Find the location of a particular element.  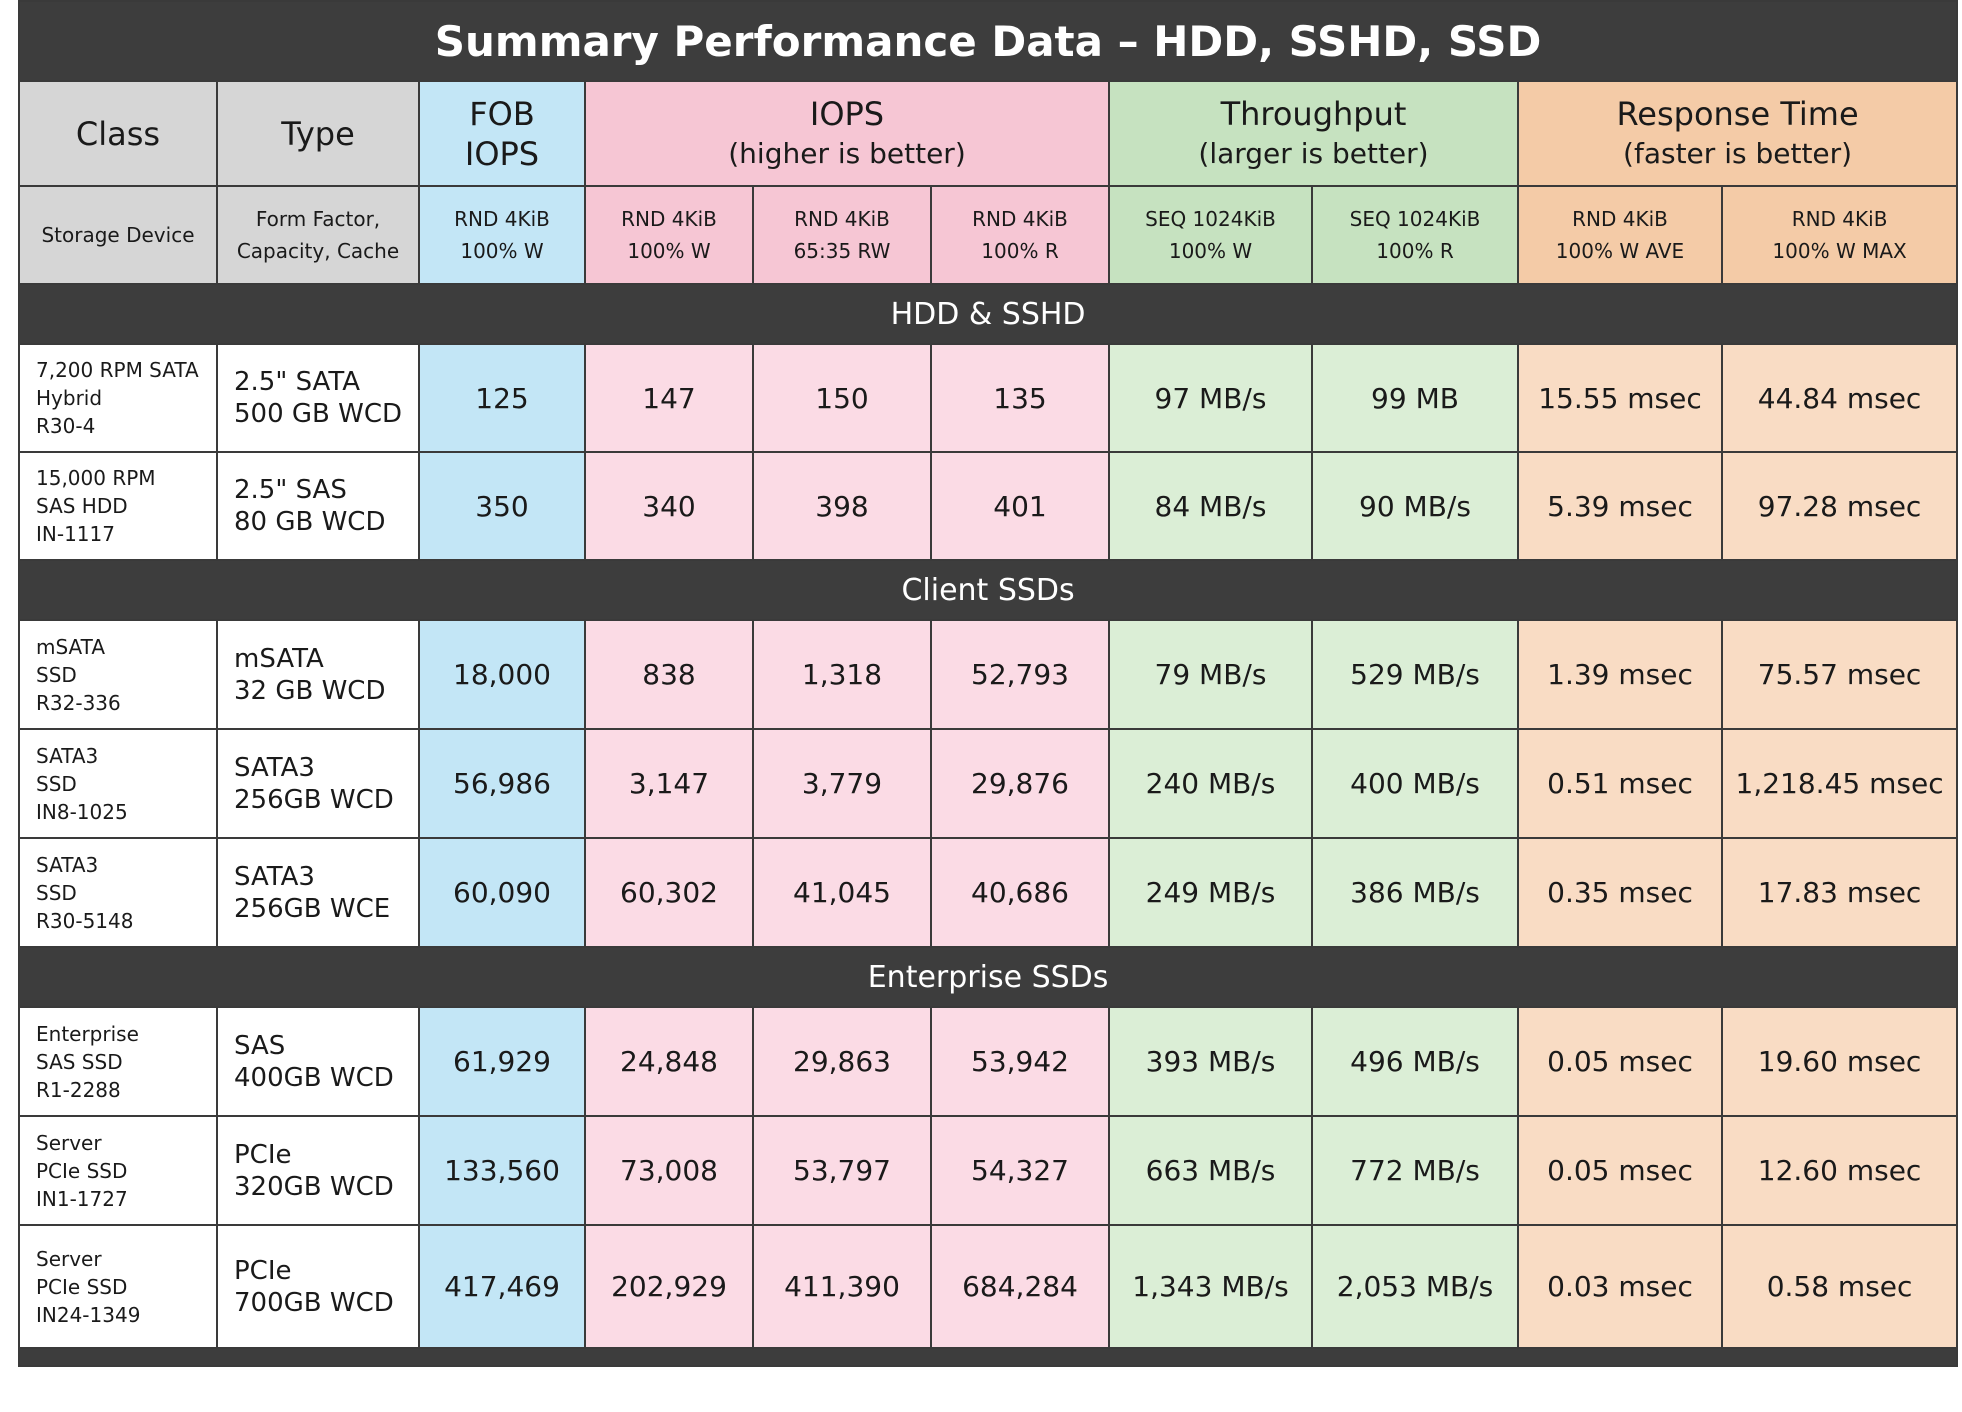

device-class-cell: Enterprise SAS SSD R1-2288 is located at coordinates (118, 1061).